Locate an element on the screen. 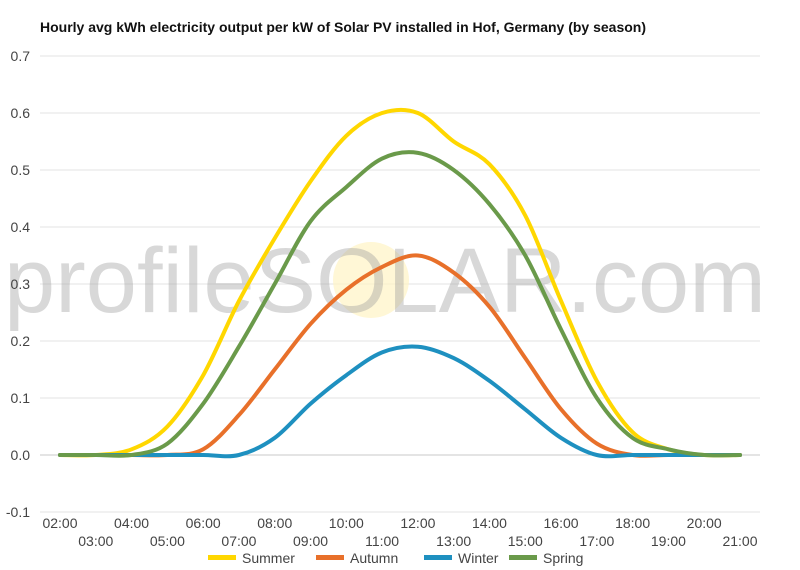  legend-label-autumn: Autumn is located at coordinates (374, 558).